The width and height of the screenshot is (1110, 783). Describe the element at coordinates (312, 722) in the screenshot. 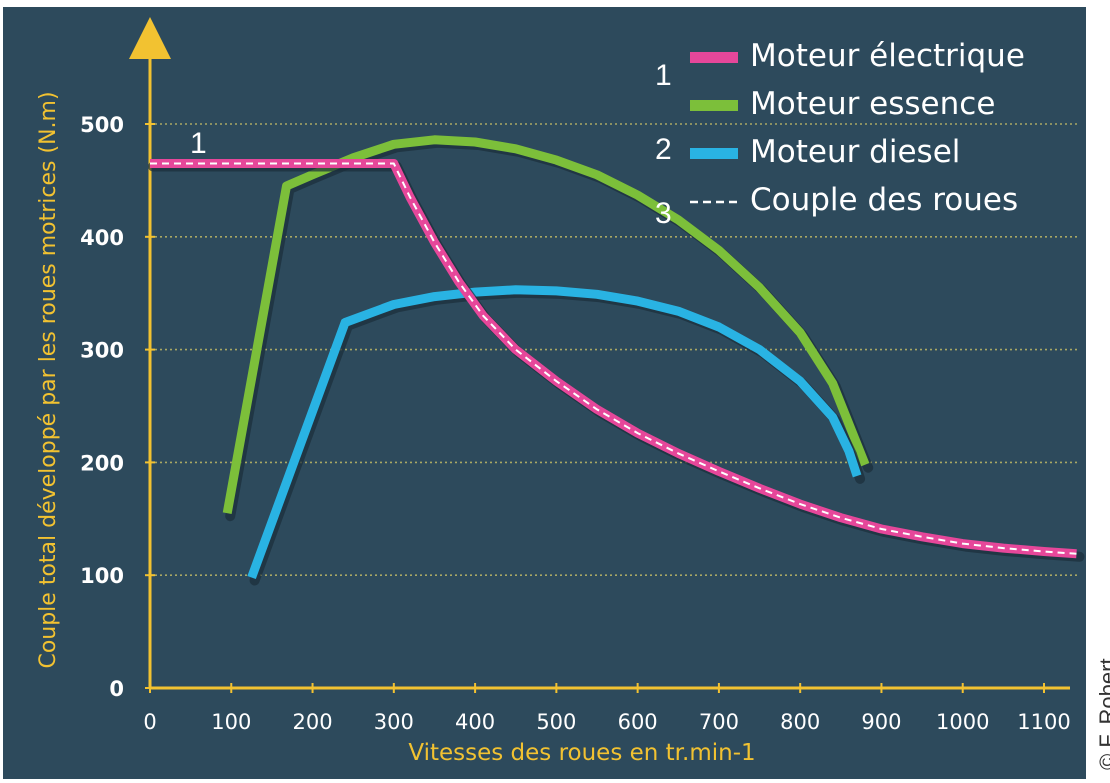

I see `x-tick-label: 200` at that location.